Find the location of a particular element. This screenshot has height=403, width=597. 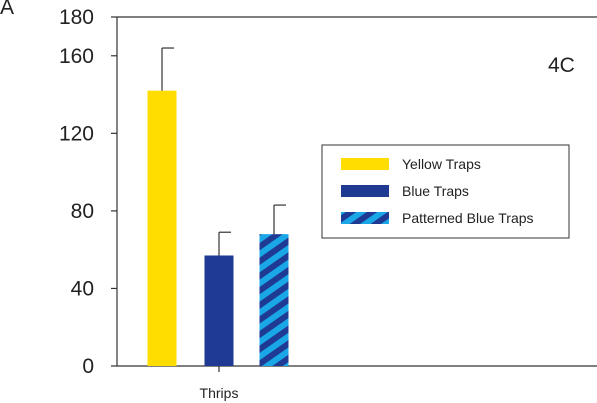

legend-swatch-yellow-traps is located at coordinates (365, 164).